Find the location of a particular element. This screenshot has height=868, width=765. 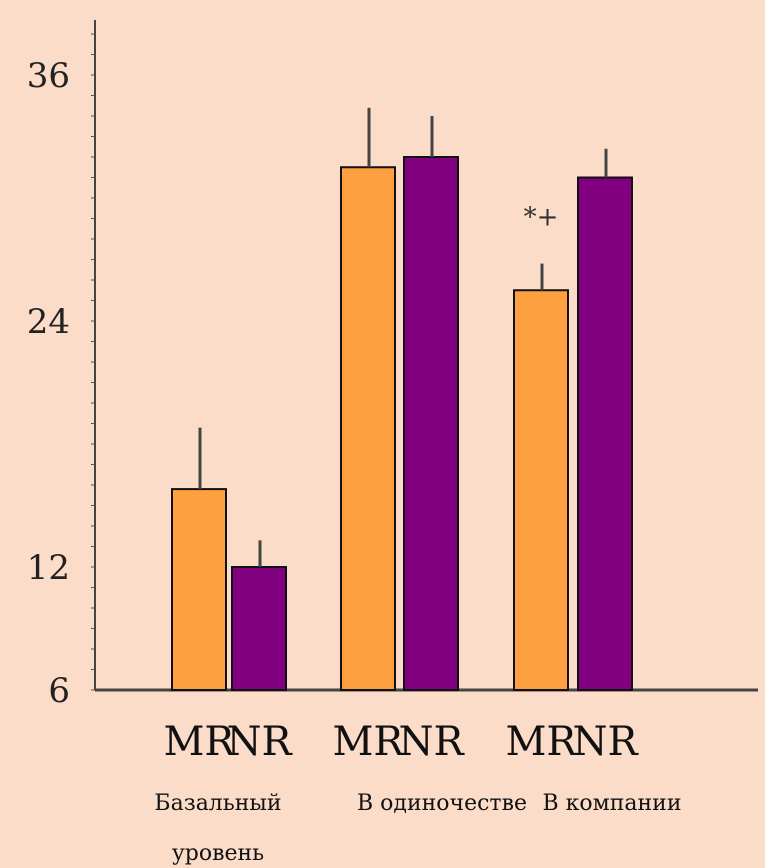

y-tick-label: 24 is located at coordinates (48, 322).